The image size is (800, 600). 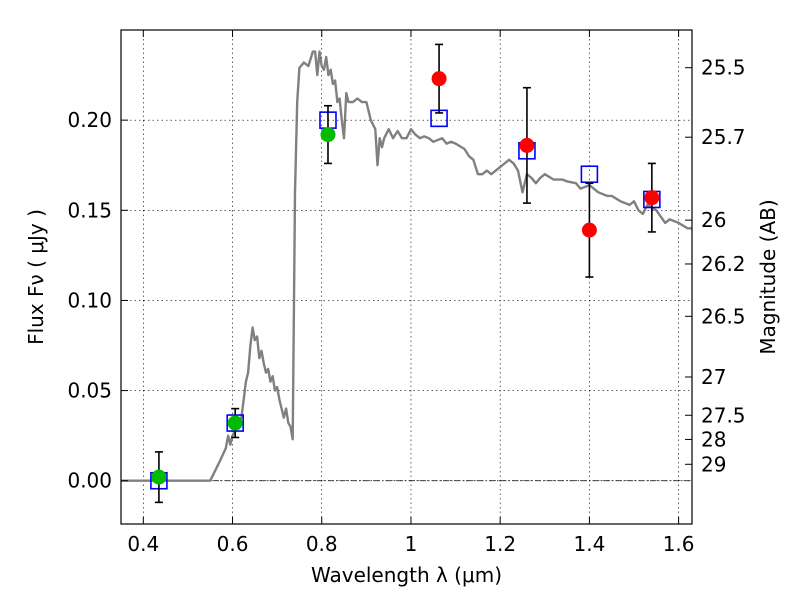 I want to click on y2-tick-label: 26, so click(x=713, y=220).